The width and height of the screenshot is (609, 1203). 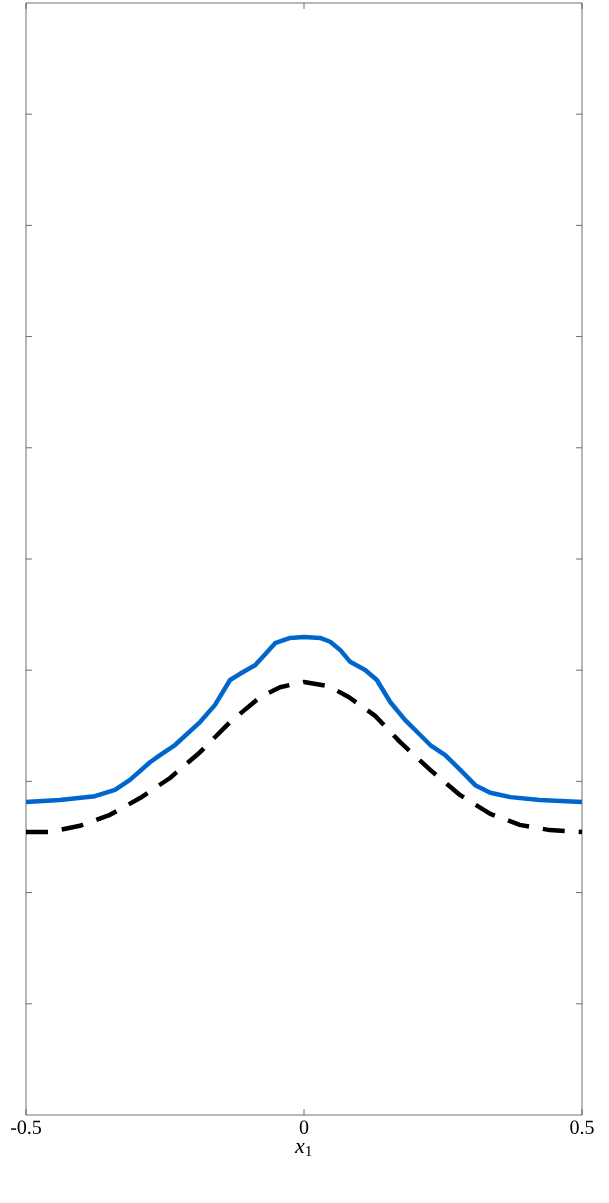 What do you see at coordinates (304, 1127) in the screenshot?
I see `x-tick-label: 0` at bounding box center [304, 1127].